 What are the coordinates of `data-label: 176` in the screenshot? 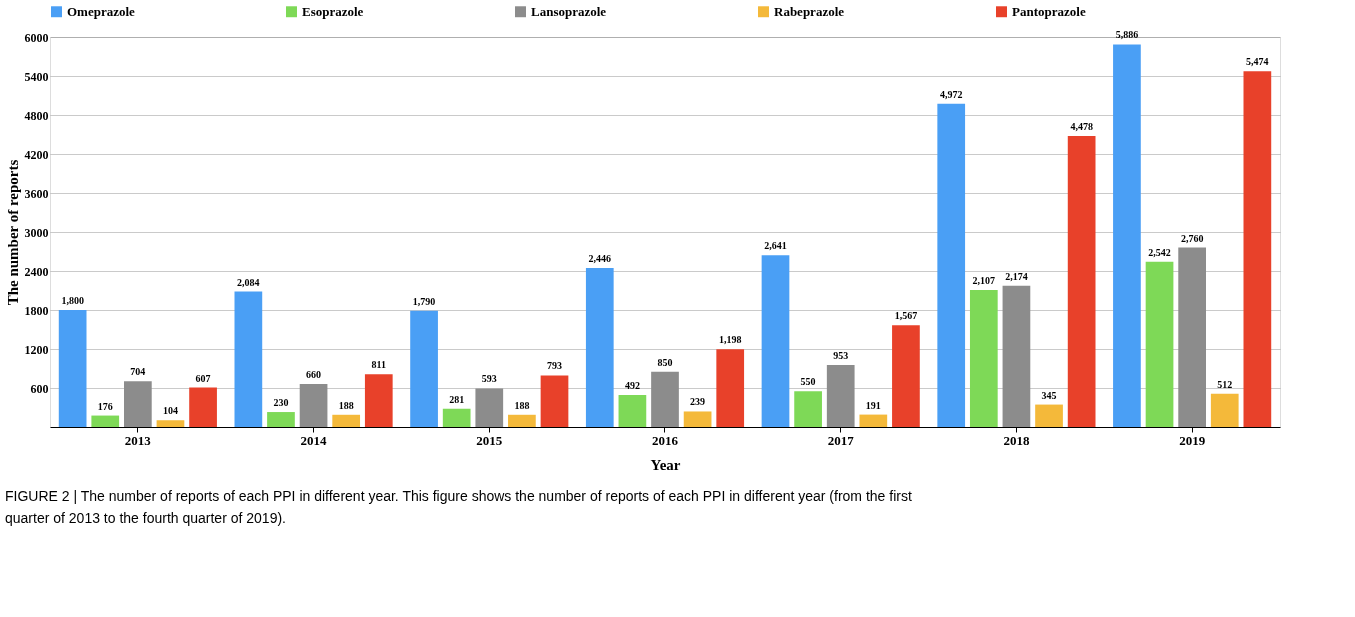 It's located at (105, 406).